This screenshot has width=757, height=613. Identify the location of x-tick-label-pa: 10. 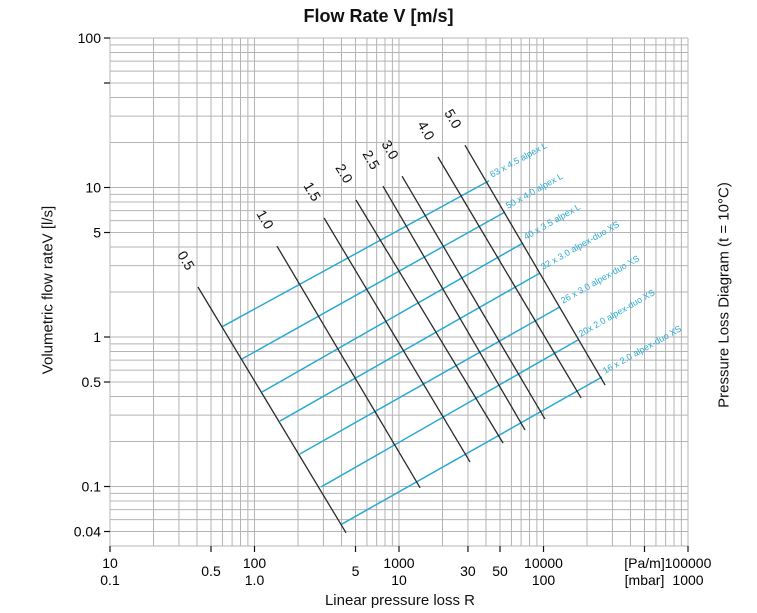
(110, 563).